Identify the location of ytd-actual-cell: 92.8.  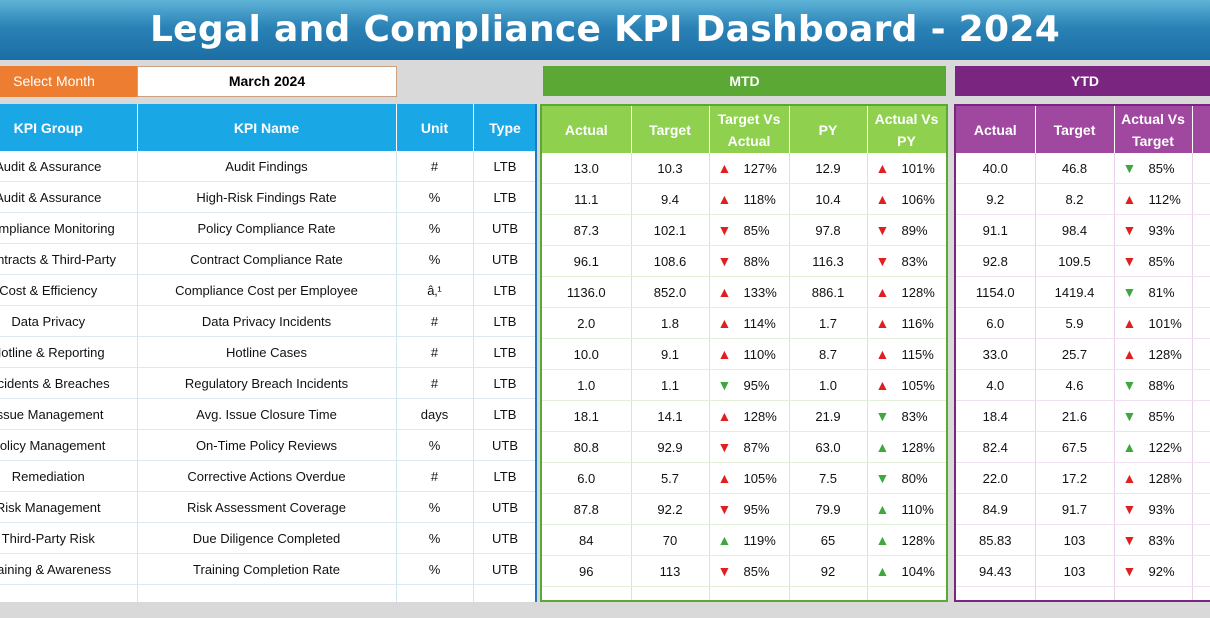
(996, 261).